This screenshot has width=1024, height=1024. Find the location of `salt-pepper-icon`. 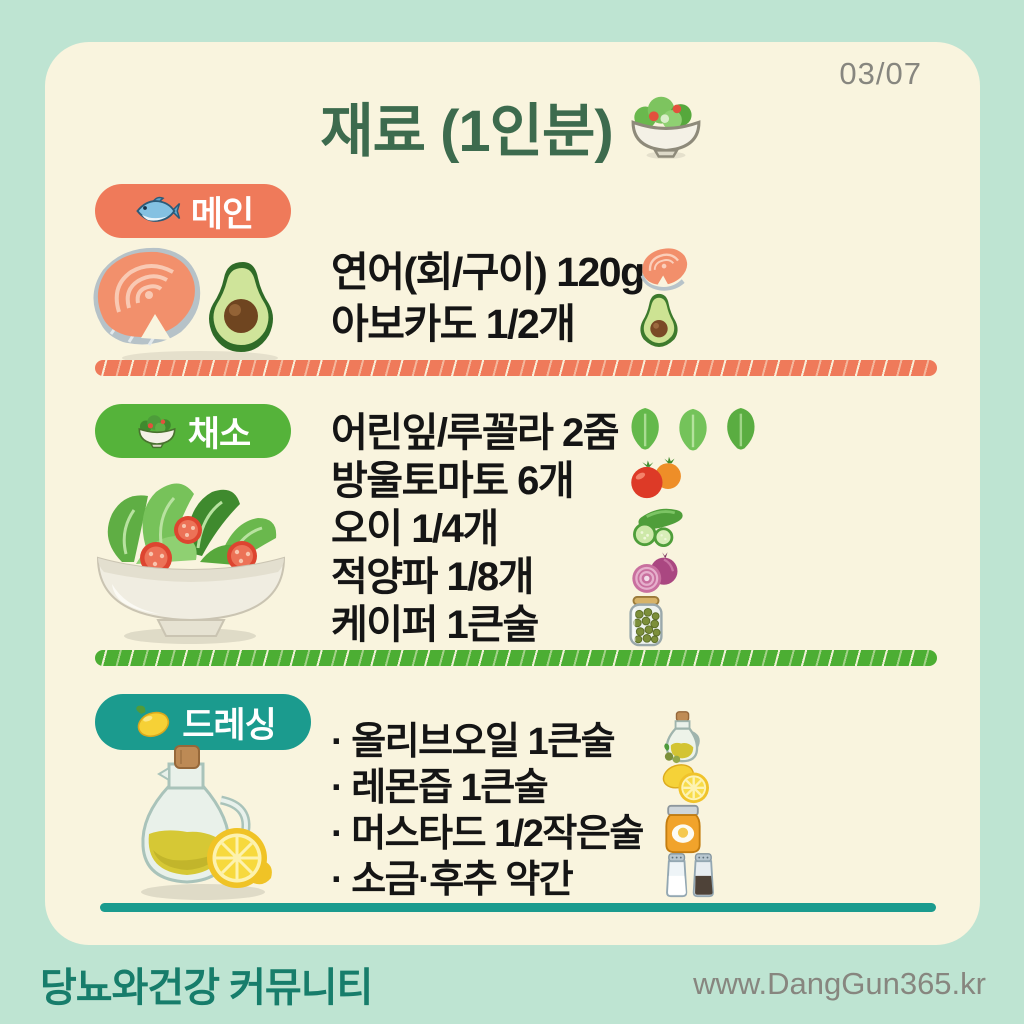

salt-pepper-icon is located at coordinates (690, 875).